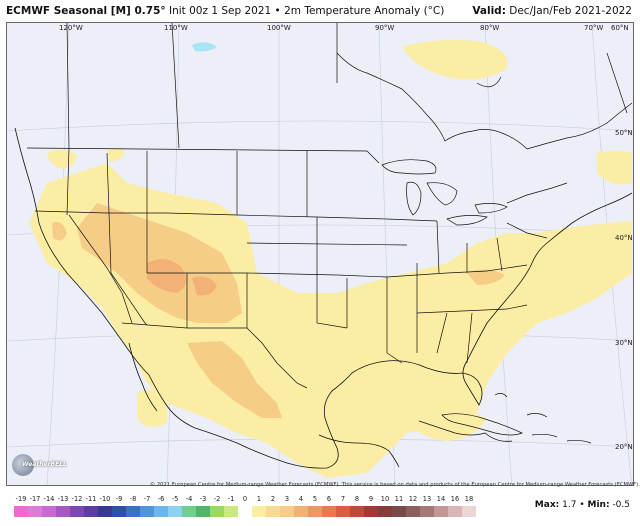  I want to click on weatherbell-logo: WeatherBELL, so click(43, 466).